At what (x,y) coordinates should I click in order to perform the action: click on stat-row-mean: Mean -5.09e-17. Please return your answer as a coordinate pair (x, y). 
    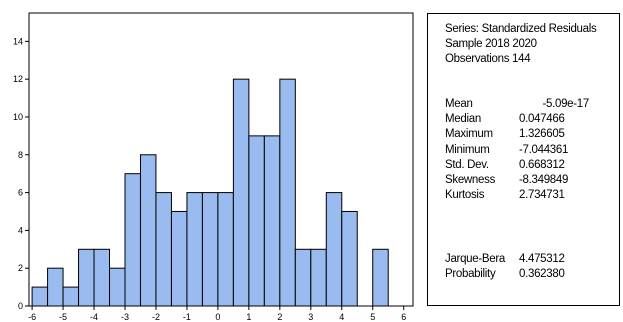
    Looking at the image, I should click on (517, 104).